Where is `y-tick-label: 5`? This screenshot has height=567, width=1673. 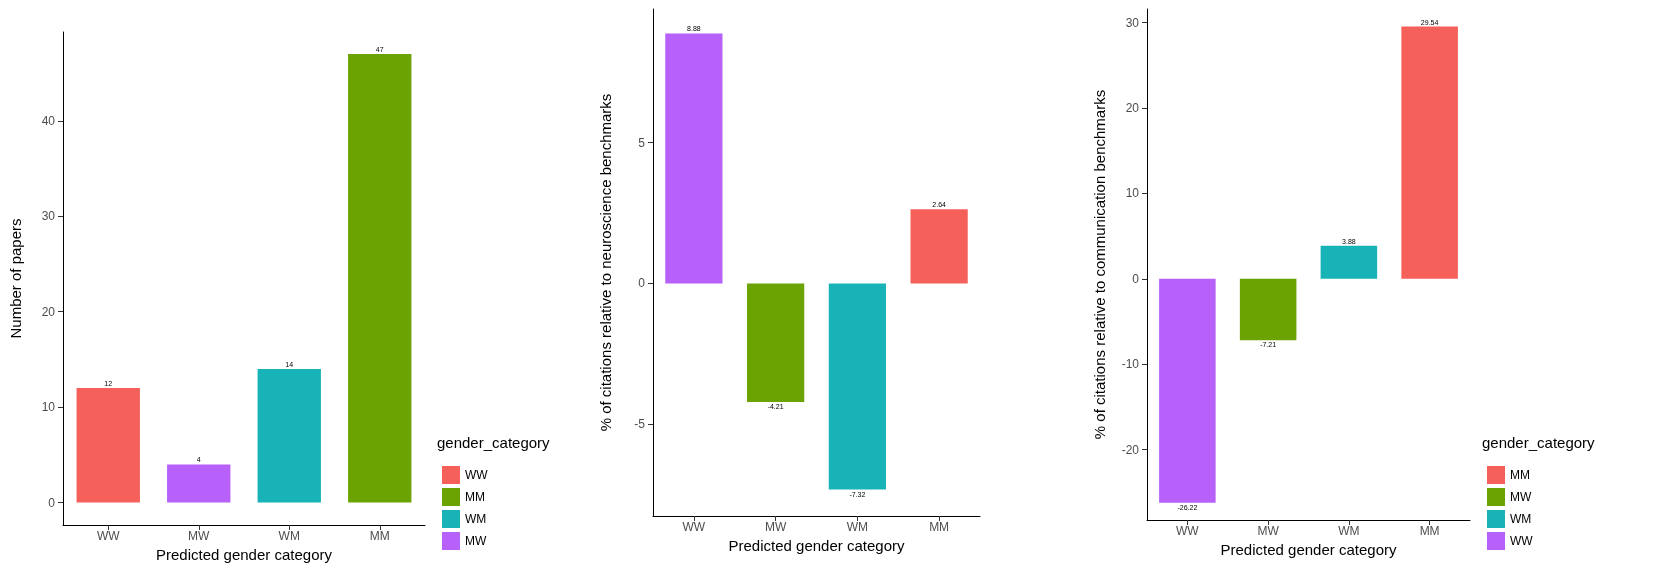 y-tick-label: 5 is located at coordinates (642, 142).